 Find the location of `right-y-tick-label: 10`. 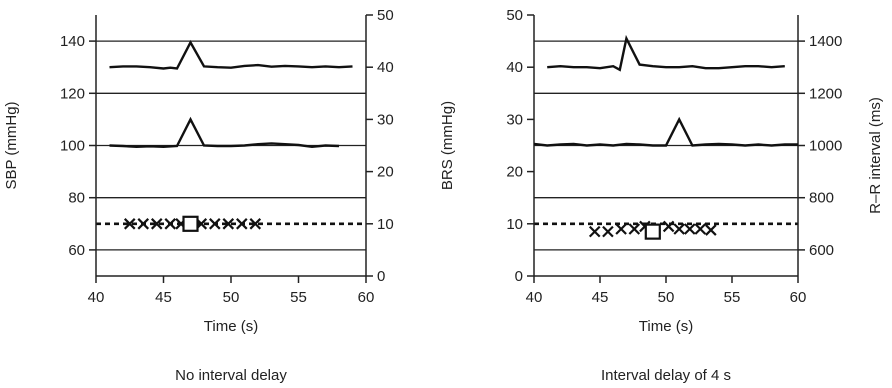

right-y-tick-label: 10 is located at coordinates (385, 224).